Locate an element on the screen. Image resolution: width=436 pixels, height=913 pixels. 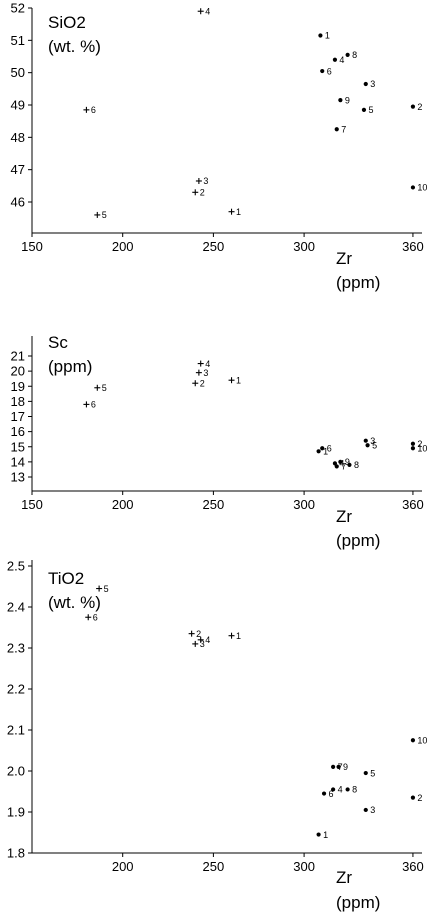
y-tick-label: 52 is located at coordinates (18, 8).